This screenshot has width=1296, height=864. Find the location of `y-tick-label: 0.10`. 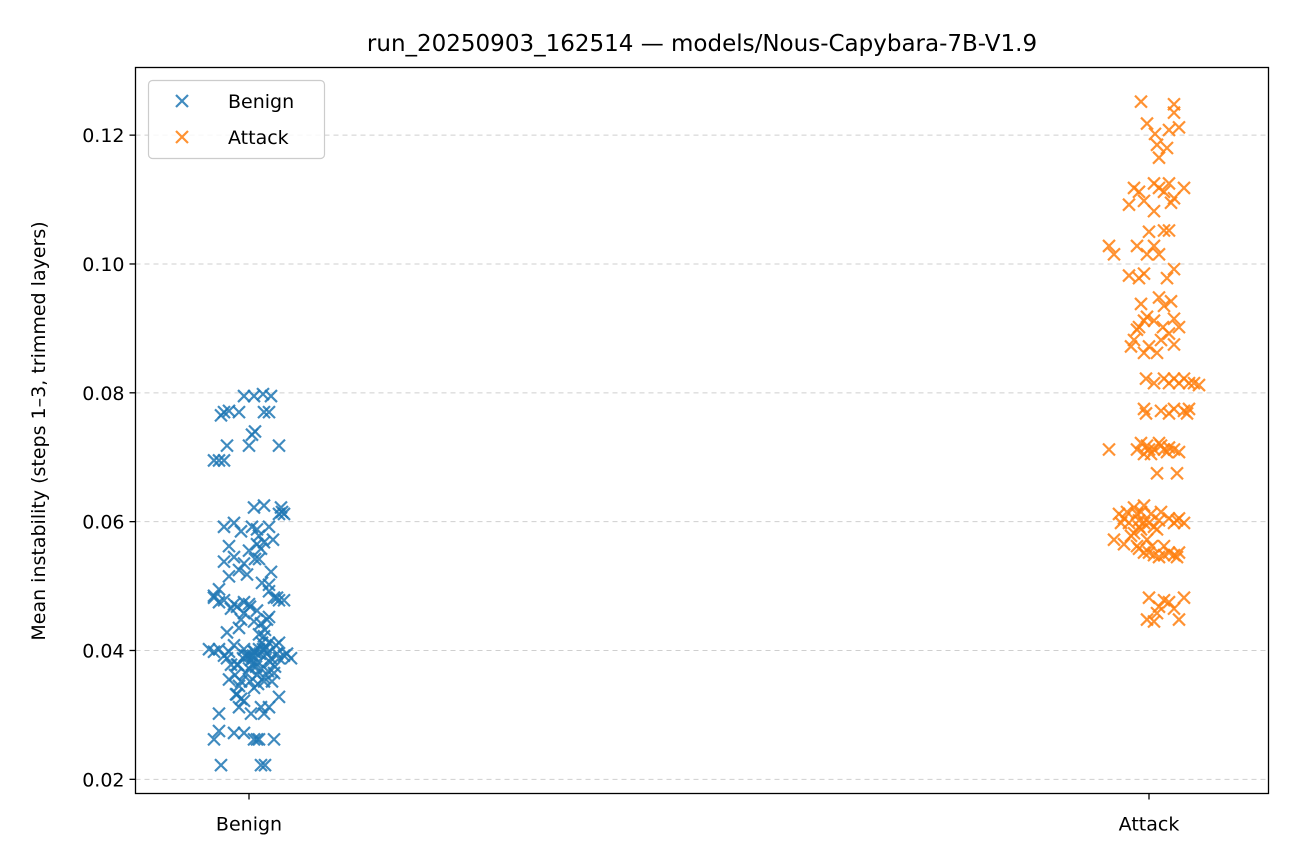

y-tick-label: 0.10 is located at coordinates (103, 265).